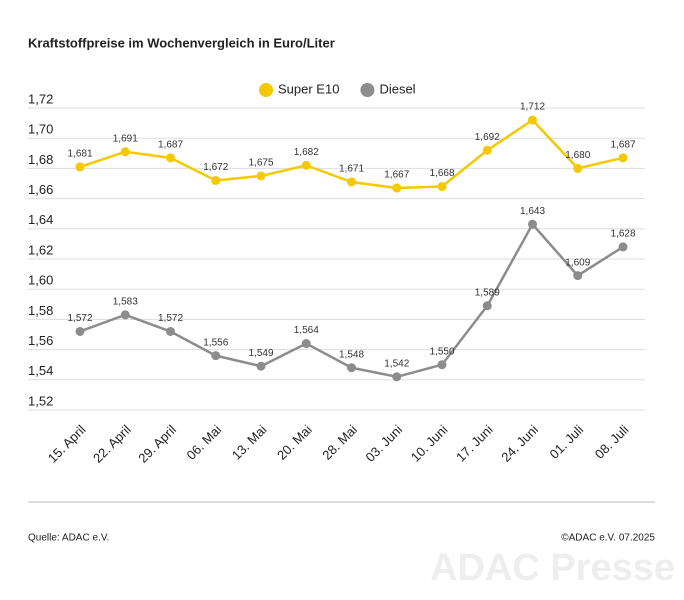 The image size is (684, 600). What do you see at coordinates (125, 138) in the screenshot?
I see `data-label: 1,691` at bounding box center [125, 138].